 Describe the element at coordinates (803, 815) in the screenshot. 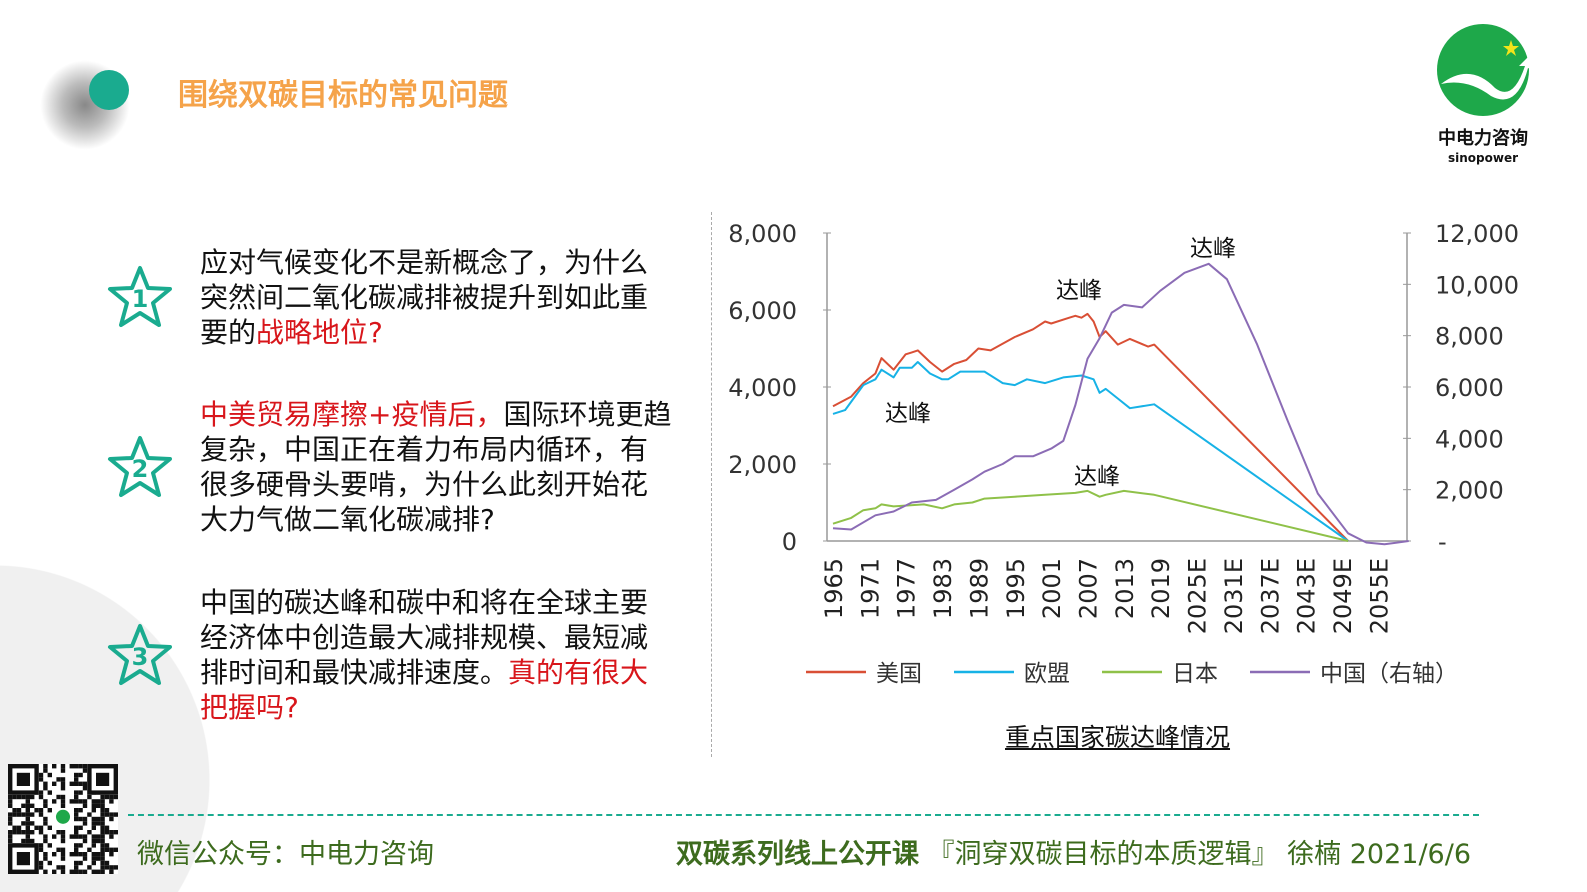

I see `footer-divider` at that location.